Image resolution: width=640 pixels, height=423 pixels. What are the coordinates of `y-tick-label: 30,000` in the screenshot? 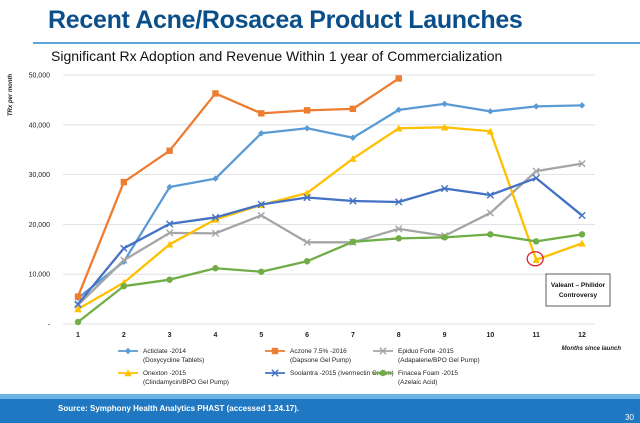 It's located at (40, 175).